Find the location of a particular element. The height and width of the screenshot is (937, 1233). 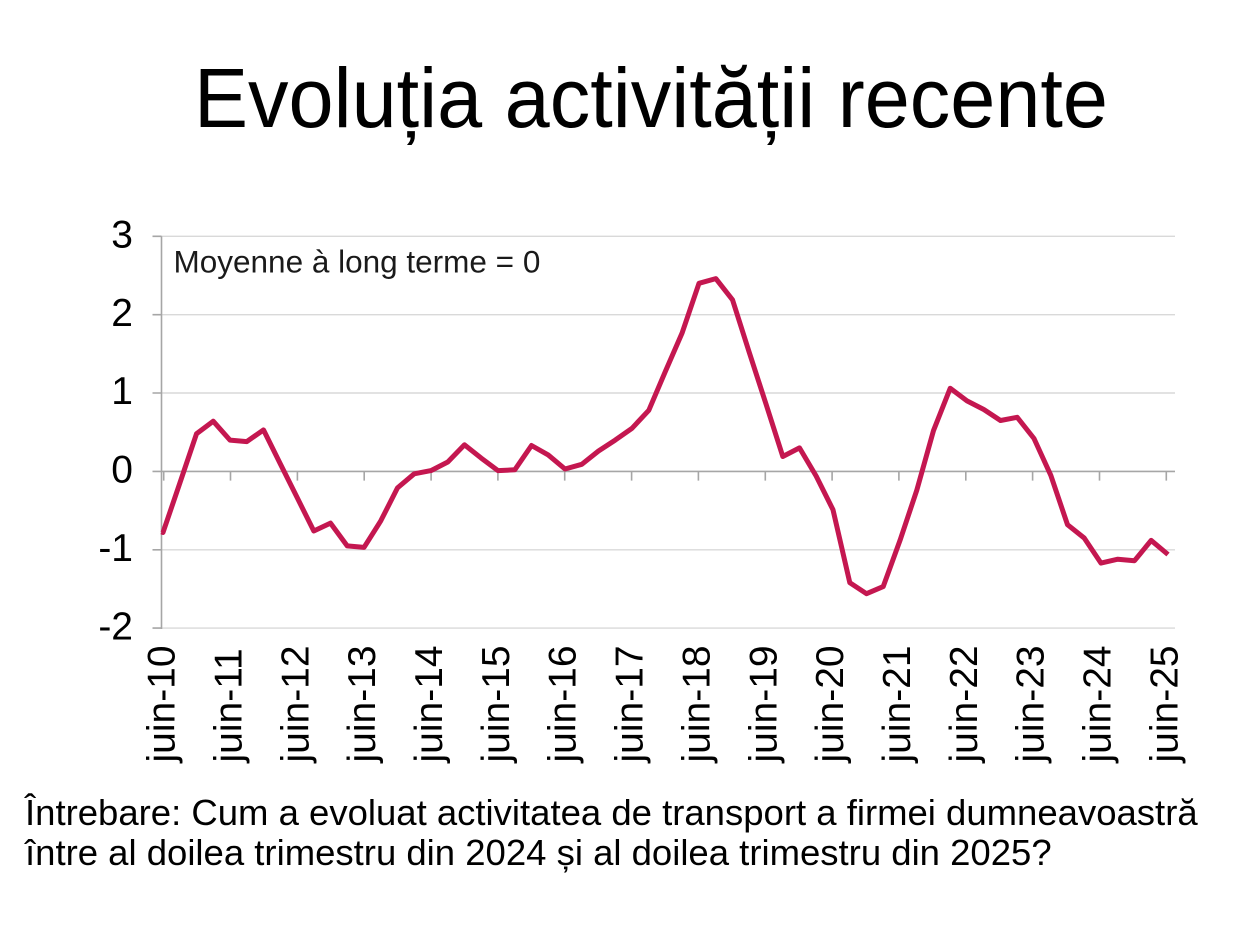

svg-text: juin-15 is located at coordinates (496, 704).